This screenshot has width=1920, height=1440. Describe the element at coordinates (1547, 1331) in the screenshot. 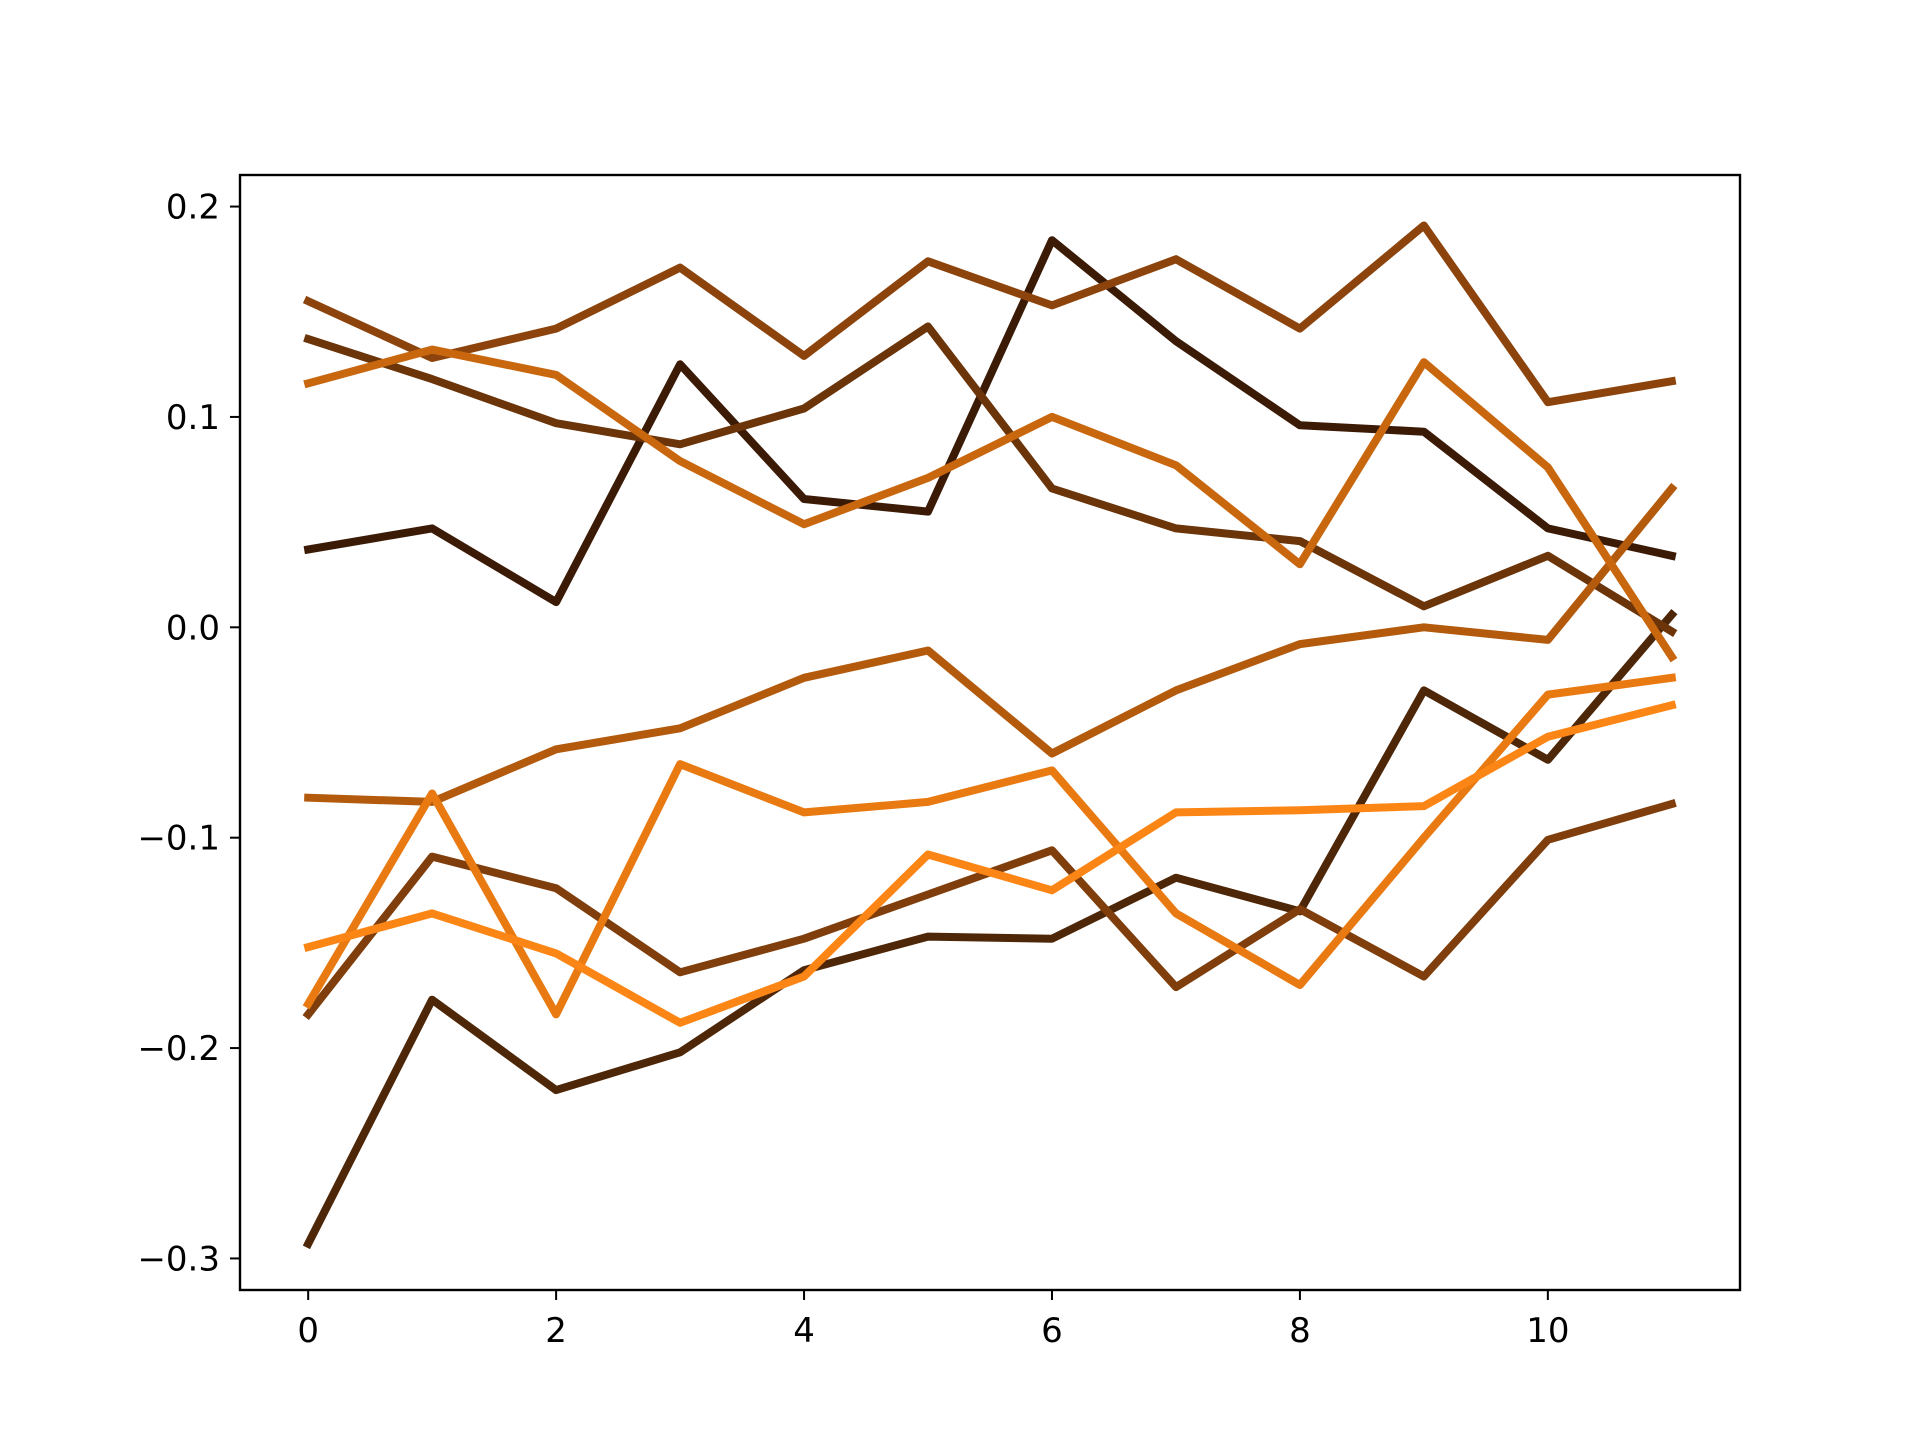

I see `x-tick-label: 10` at that location.